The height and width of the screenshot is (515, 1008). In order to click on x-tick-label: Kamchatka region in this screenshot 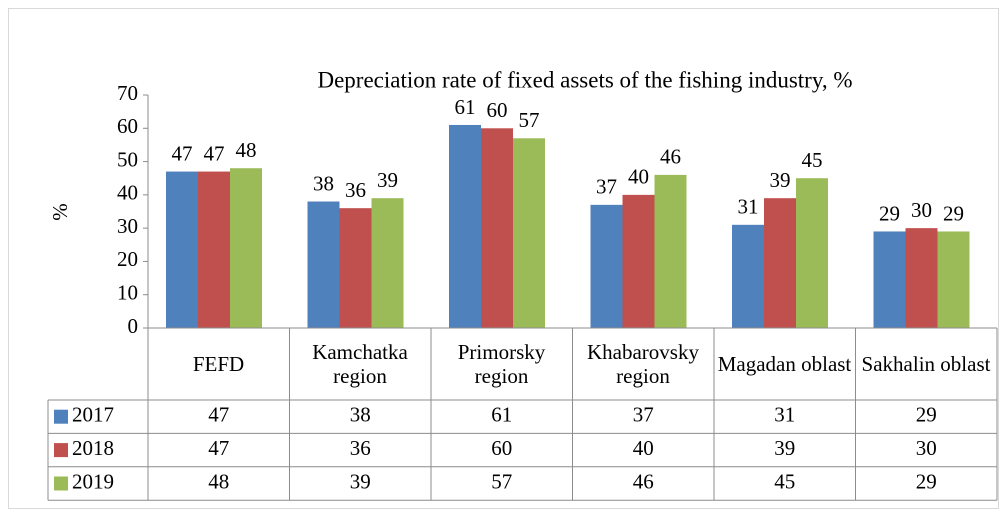, I will do `click(360, 364)`.